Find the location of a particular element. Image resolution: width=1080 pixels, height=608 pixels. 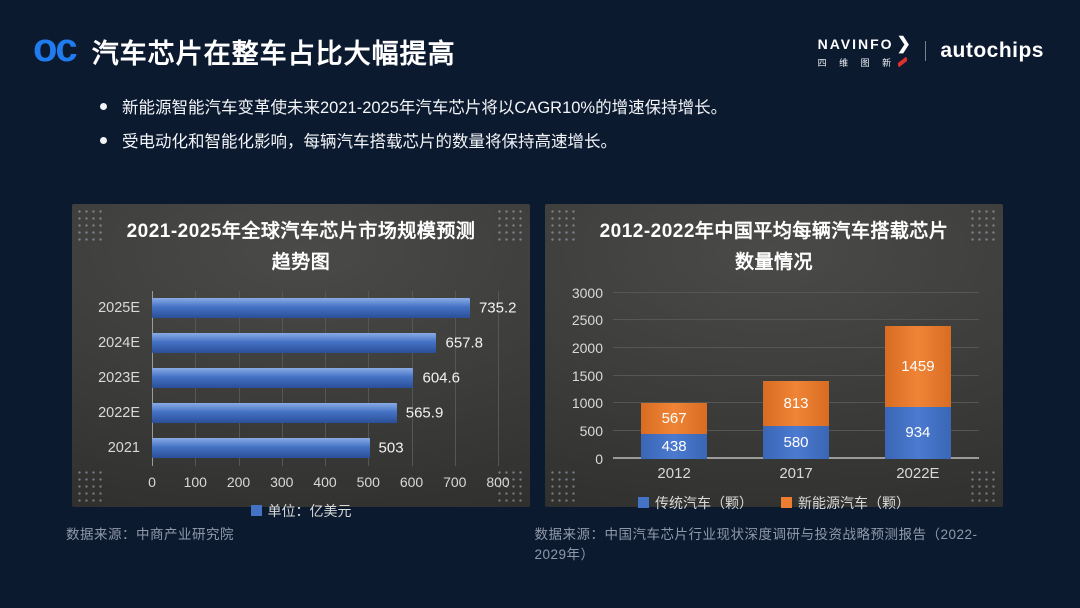

value-label: 1459 is located at coordinates (918, 366).